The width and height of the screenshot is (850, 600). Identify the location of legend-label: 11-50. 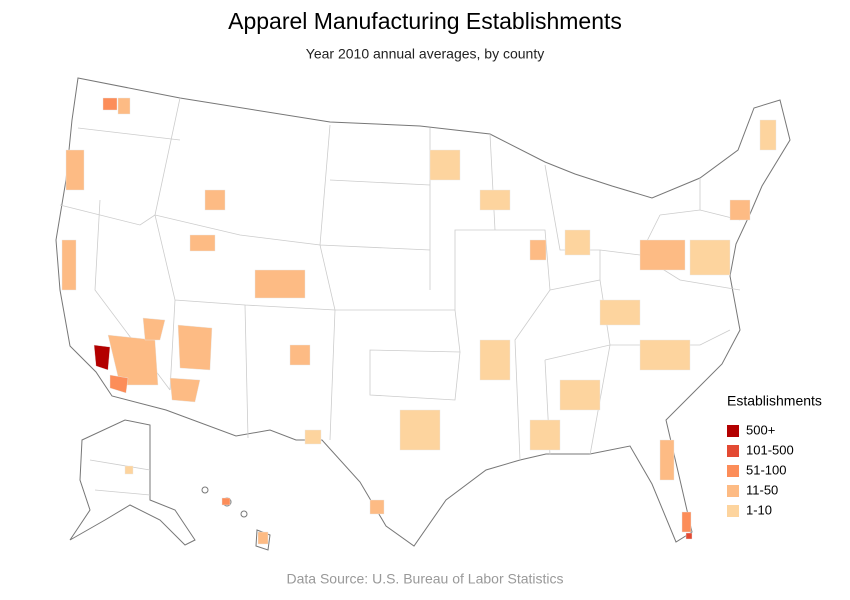
(762, 489).